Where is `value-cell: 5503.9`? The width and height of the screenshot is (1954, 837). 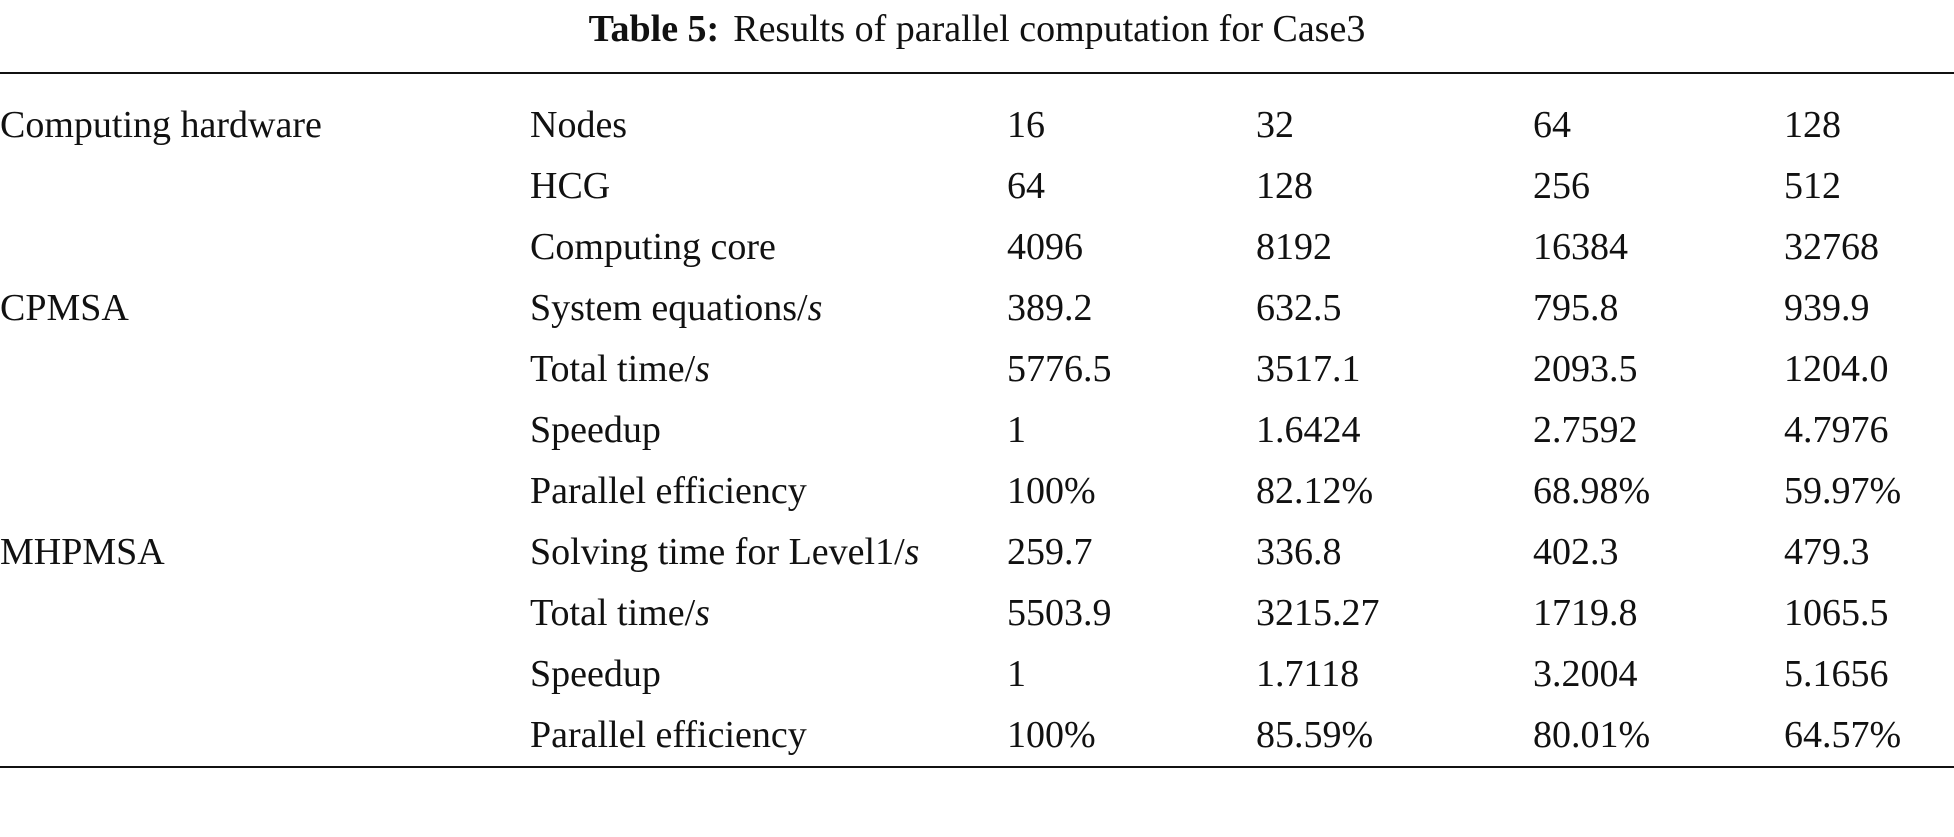 value-cell: 5503.9 is located at coordinates (1131, 613).